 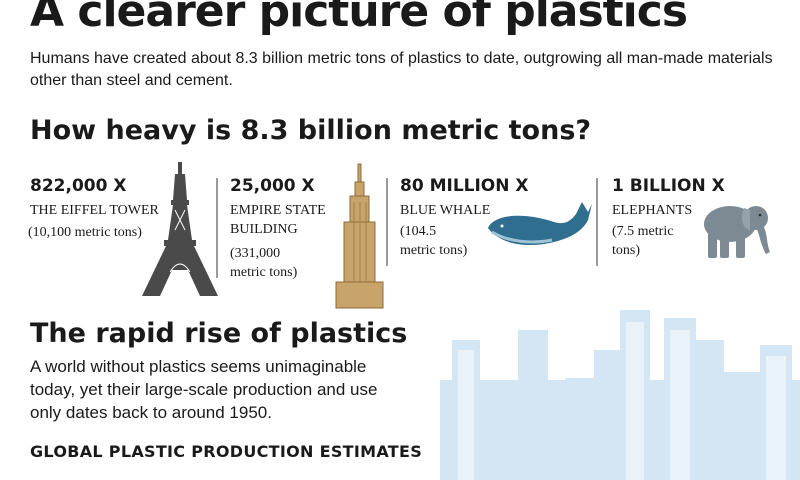 What do you see at coordinates (418, 231) in the screenshot?
I see `blue-whale-weight-line1: (104.5` at bounding box center [418, 231].